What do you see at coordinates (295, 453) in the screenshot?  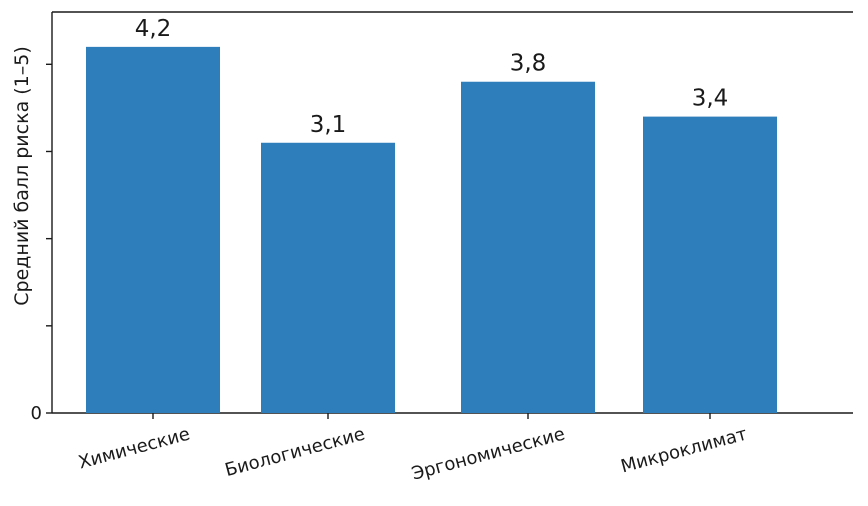 I see `x-tick-label: Биологические` at bounding box center [295, 453].